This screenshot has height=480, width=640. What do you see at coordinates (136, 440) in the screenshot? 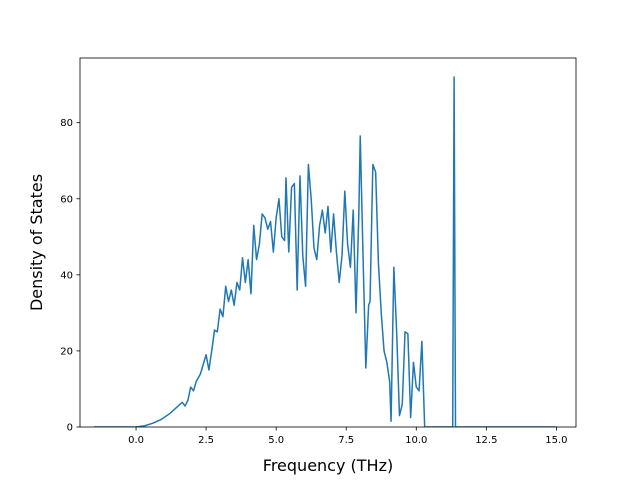
I see `x-tick-label: 0.0` at bounding box center [136, 440].